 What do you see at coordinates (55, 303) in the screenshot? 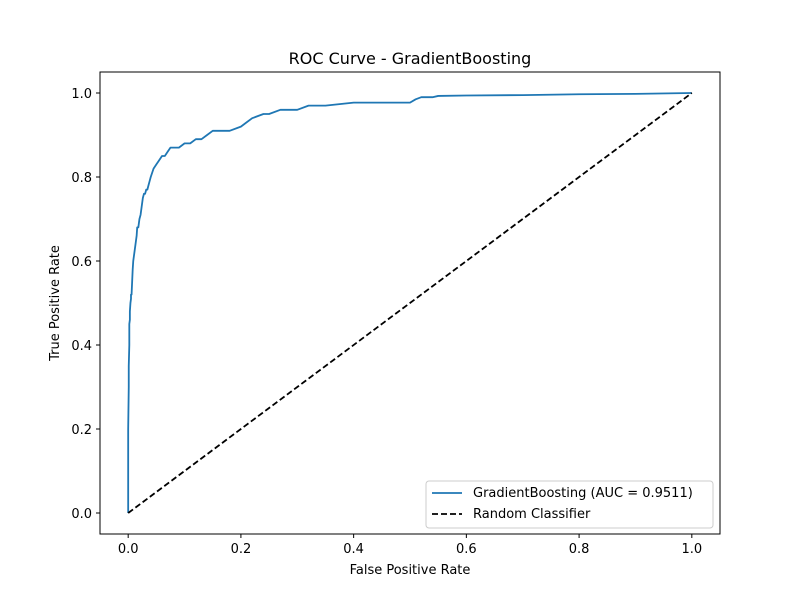
I see `y-axis-label: True Positive Rate` at bounding box center [55, 303].